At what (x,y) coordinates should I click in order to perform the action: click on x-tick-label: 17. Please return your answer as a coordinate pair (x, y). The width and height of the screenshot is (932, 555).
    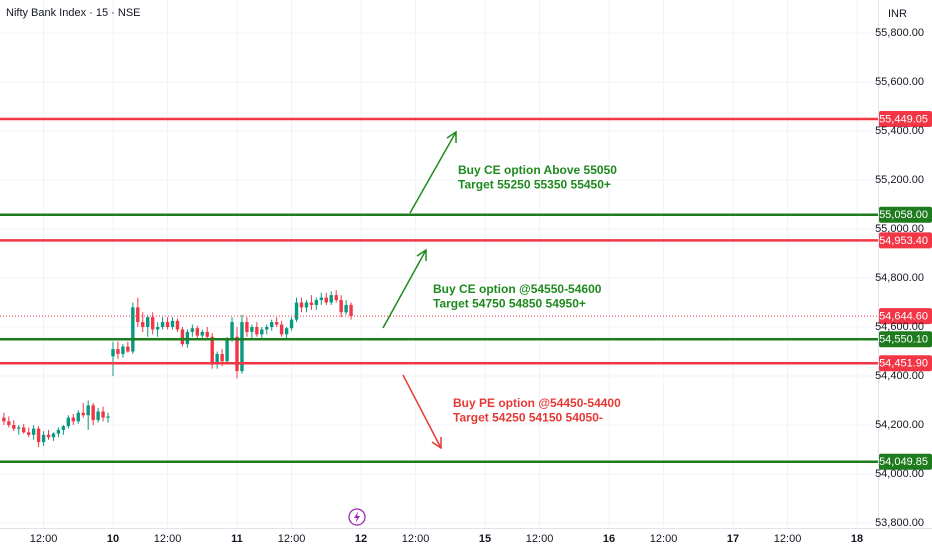
    Looking at the image, I should click on (733, 539).